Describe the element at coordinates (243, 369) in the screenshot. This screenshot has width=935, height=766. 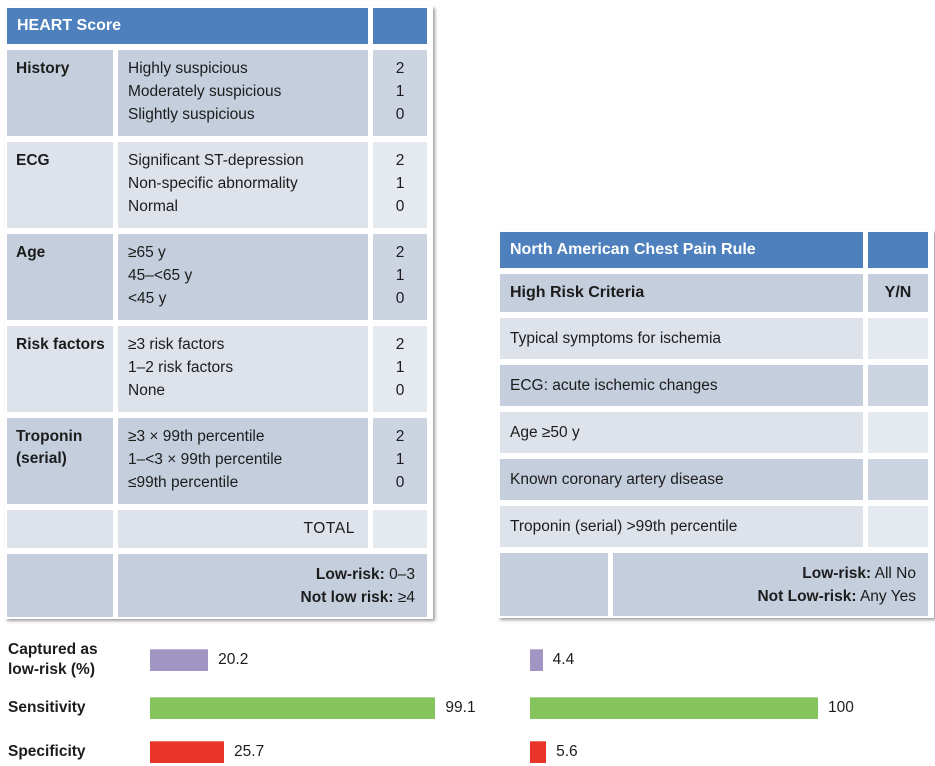
I see `heart-row-options: ≥3 risk factors 1–2 risk factors None` at that location.